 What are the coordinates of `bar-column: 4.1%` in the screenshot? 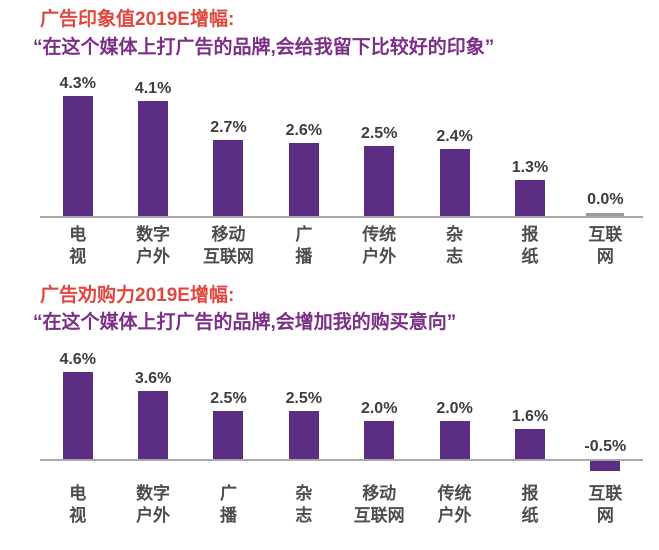 It's located at (152, 145).